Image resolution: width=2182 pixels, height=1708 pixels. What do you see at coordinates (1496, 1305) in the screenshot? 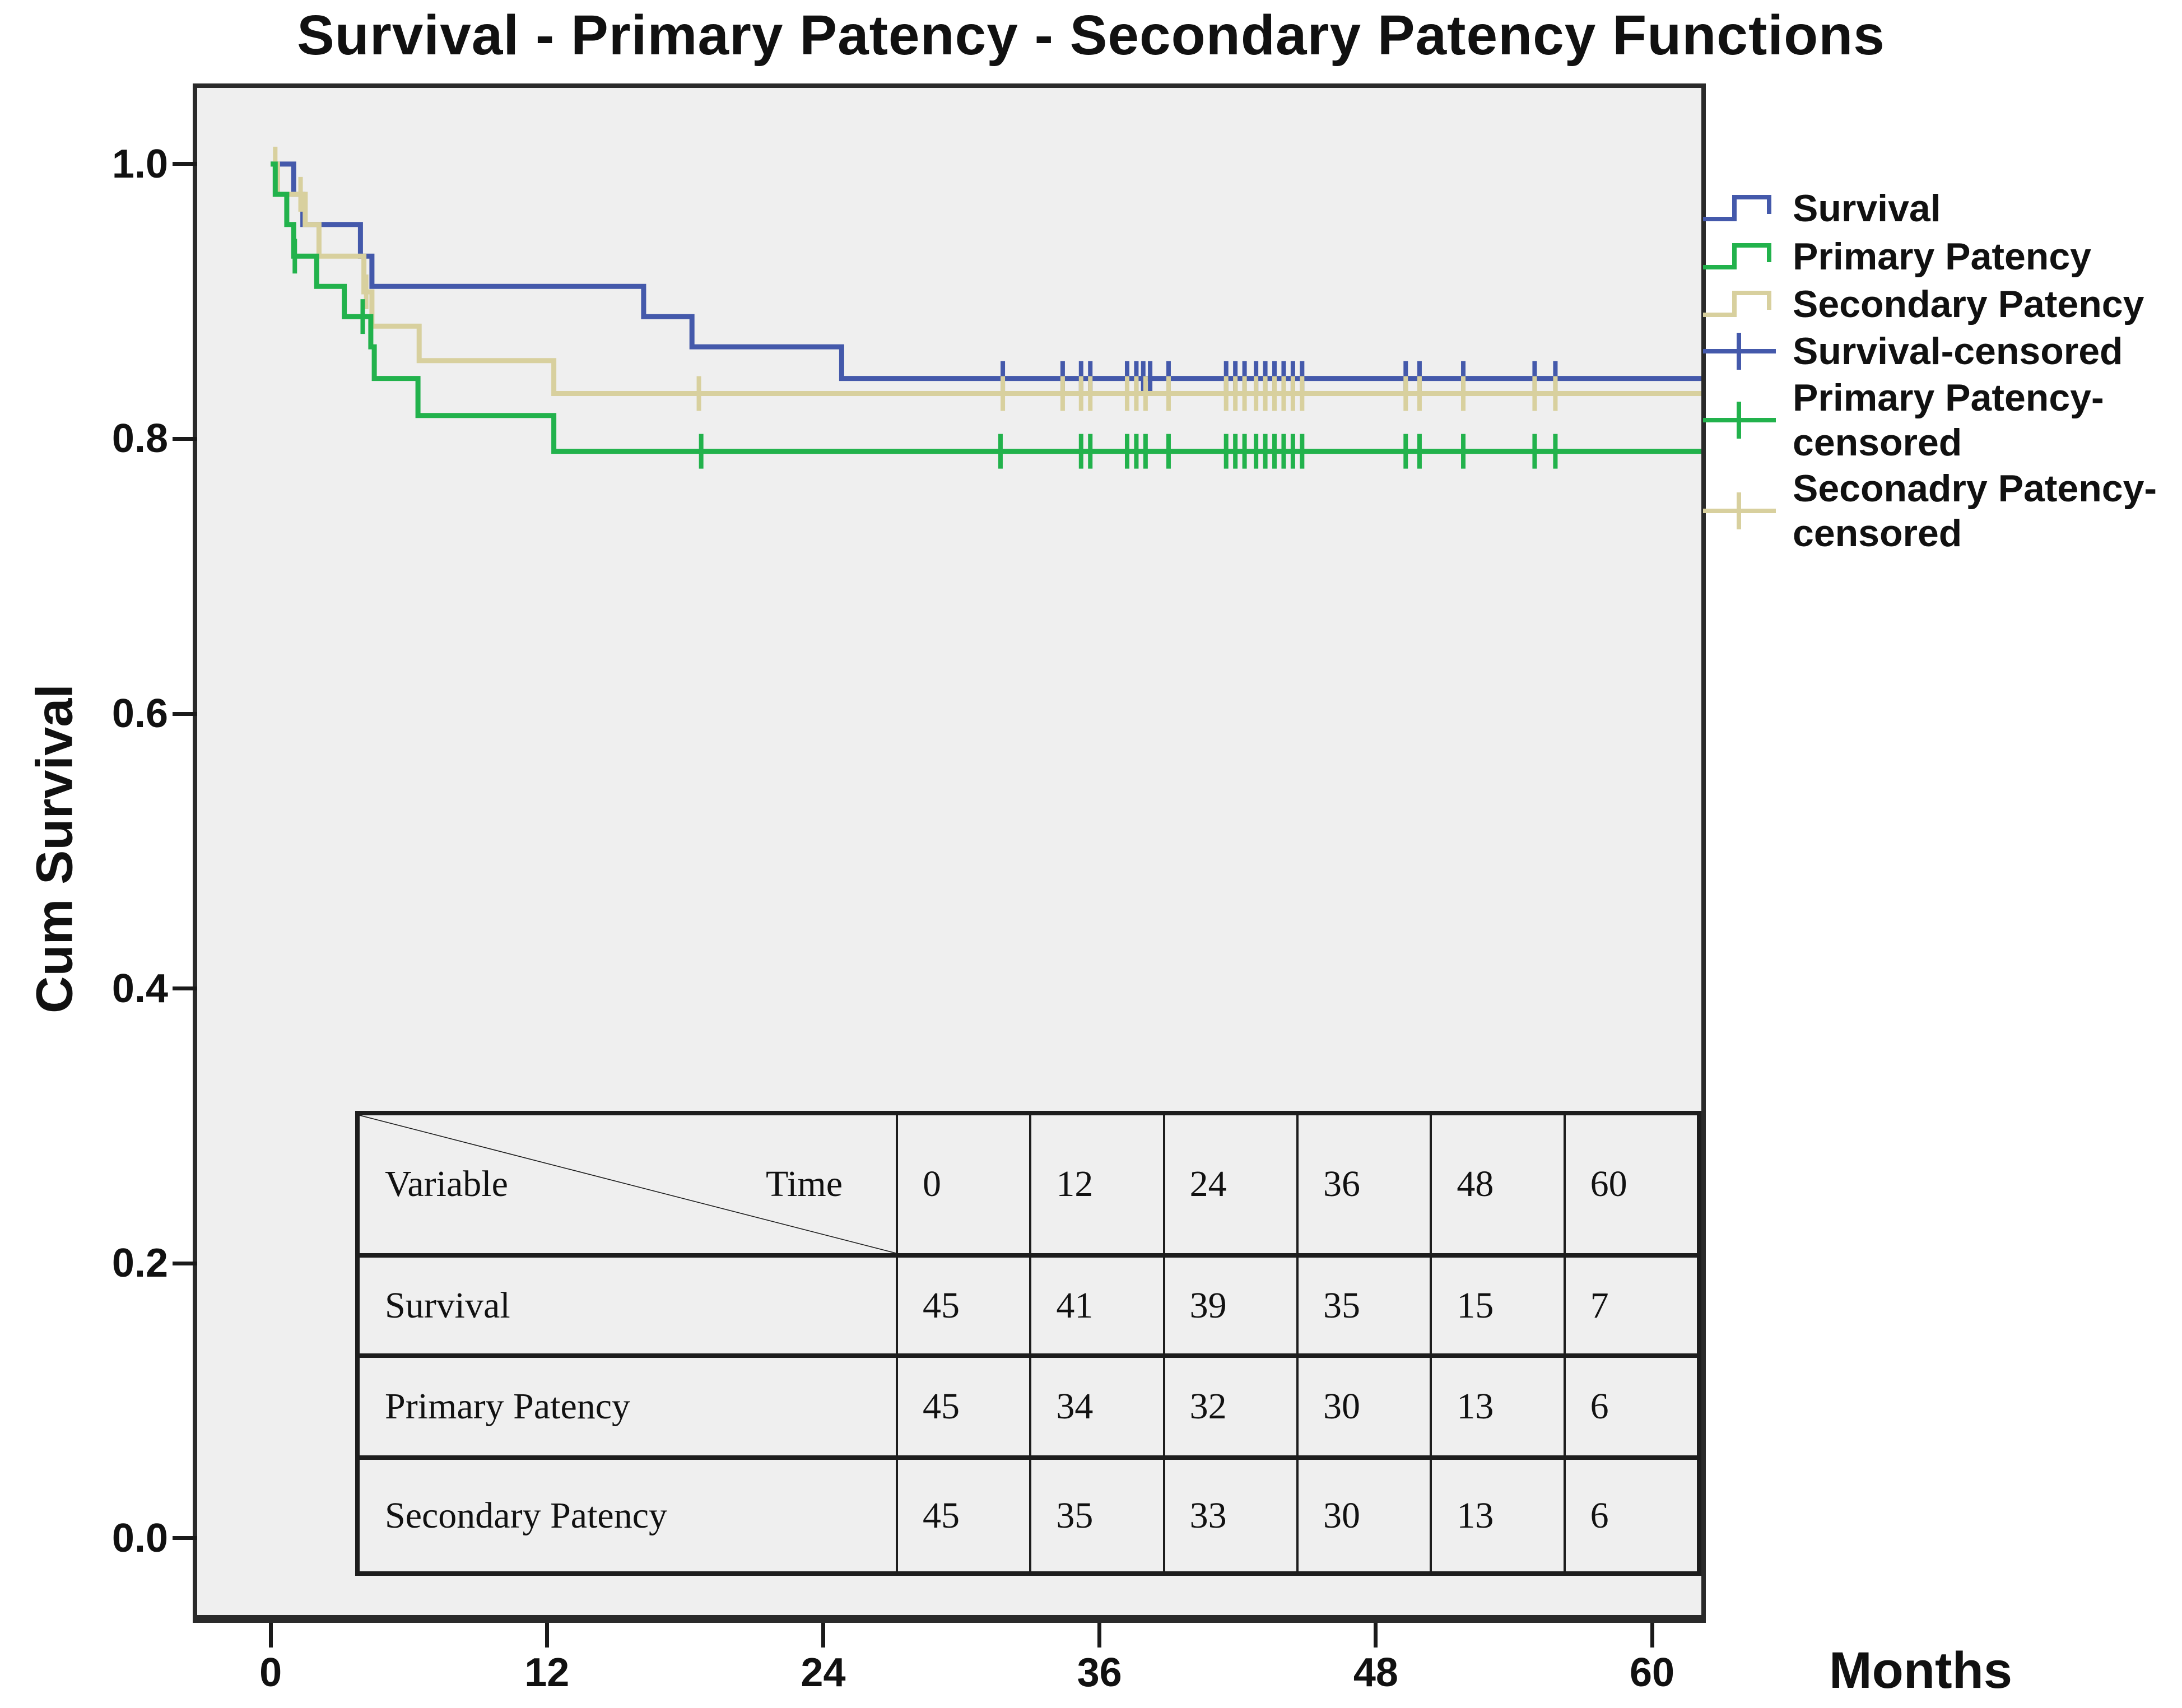
I see `risk-table-value-cell: 15` at bounding box center [1496, 1305].